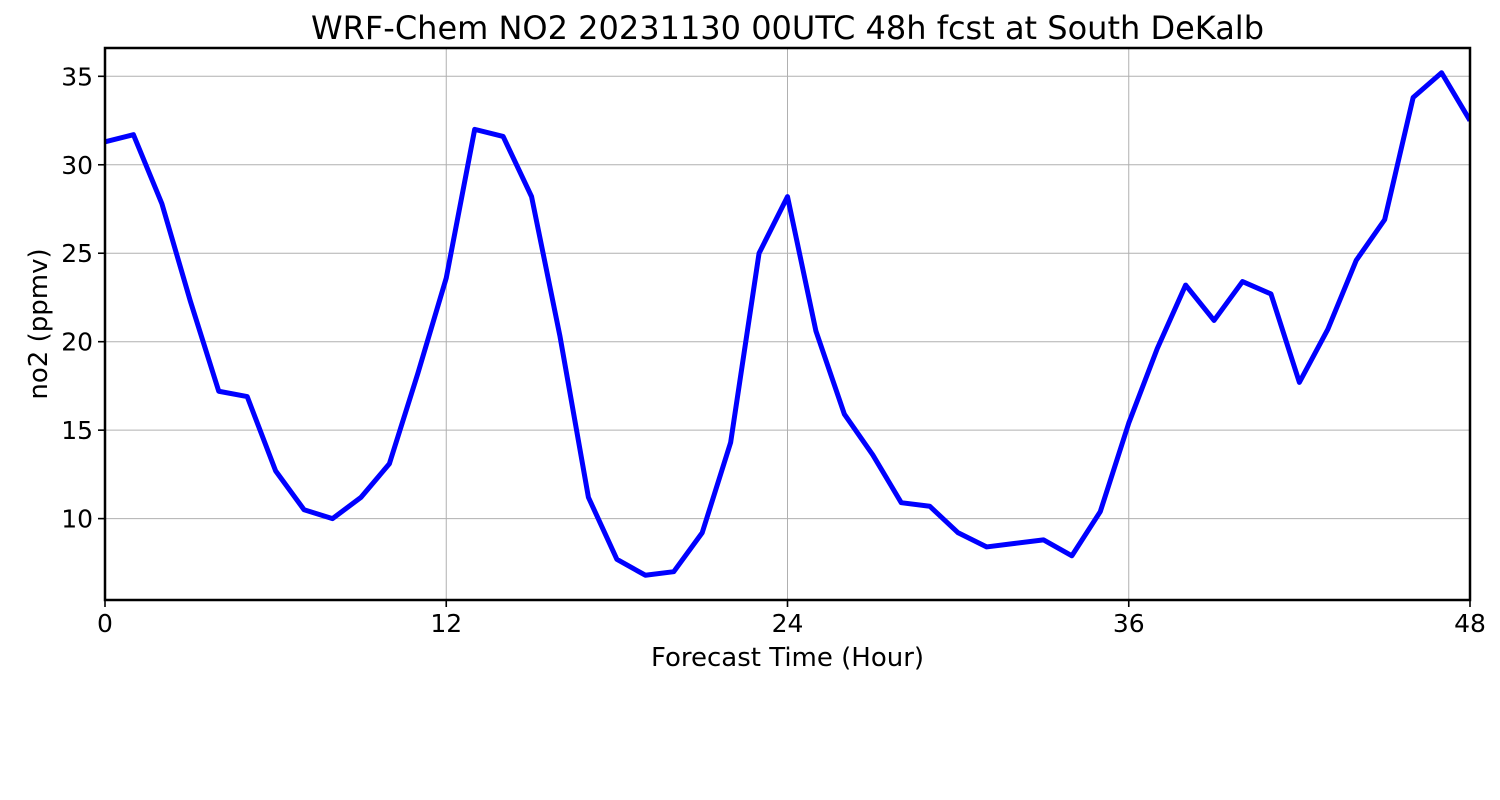 This screenshot has width=1500, height=800. I want to click on x-tick-label: 24, so click(788, 623).